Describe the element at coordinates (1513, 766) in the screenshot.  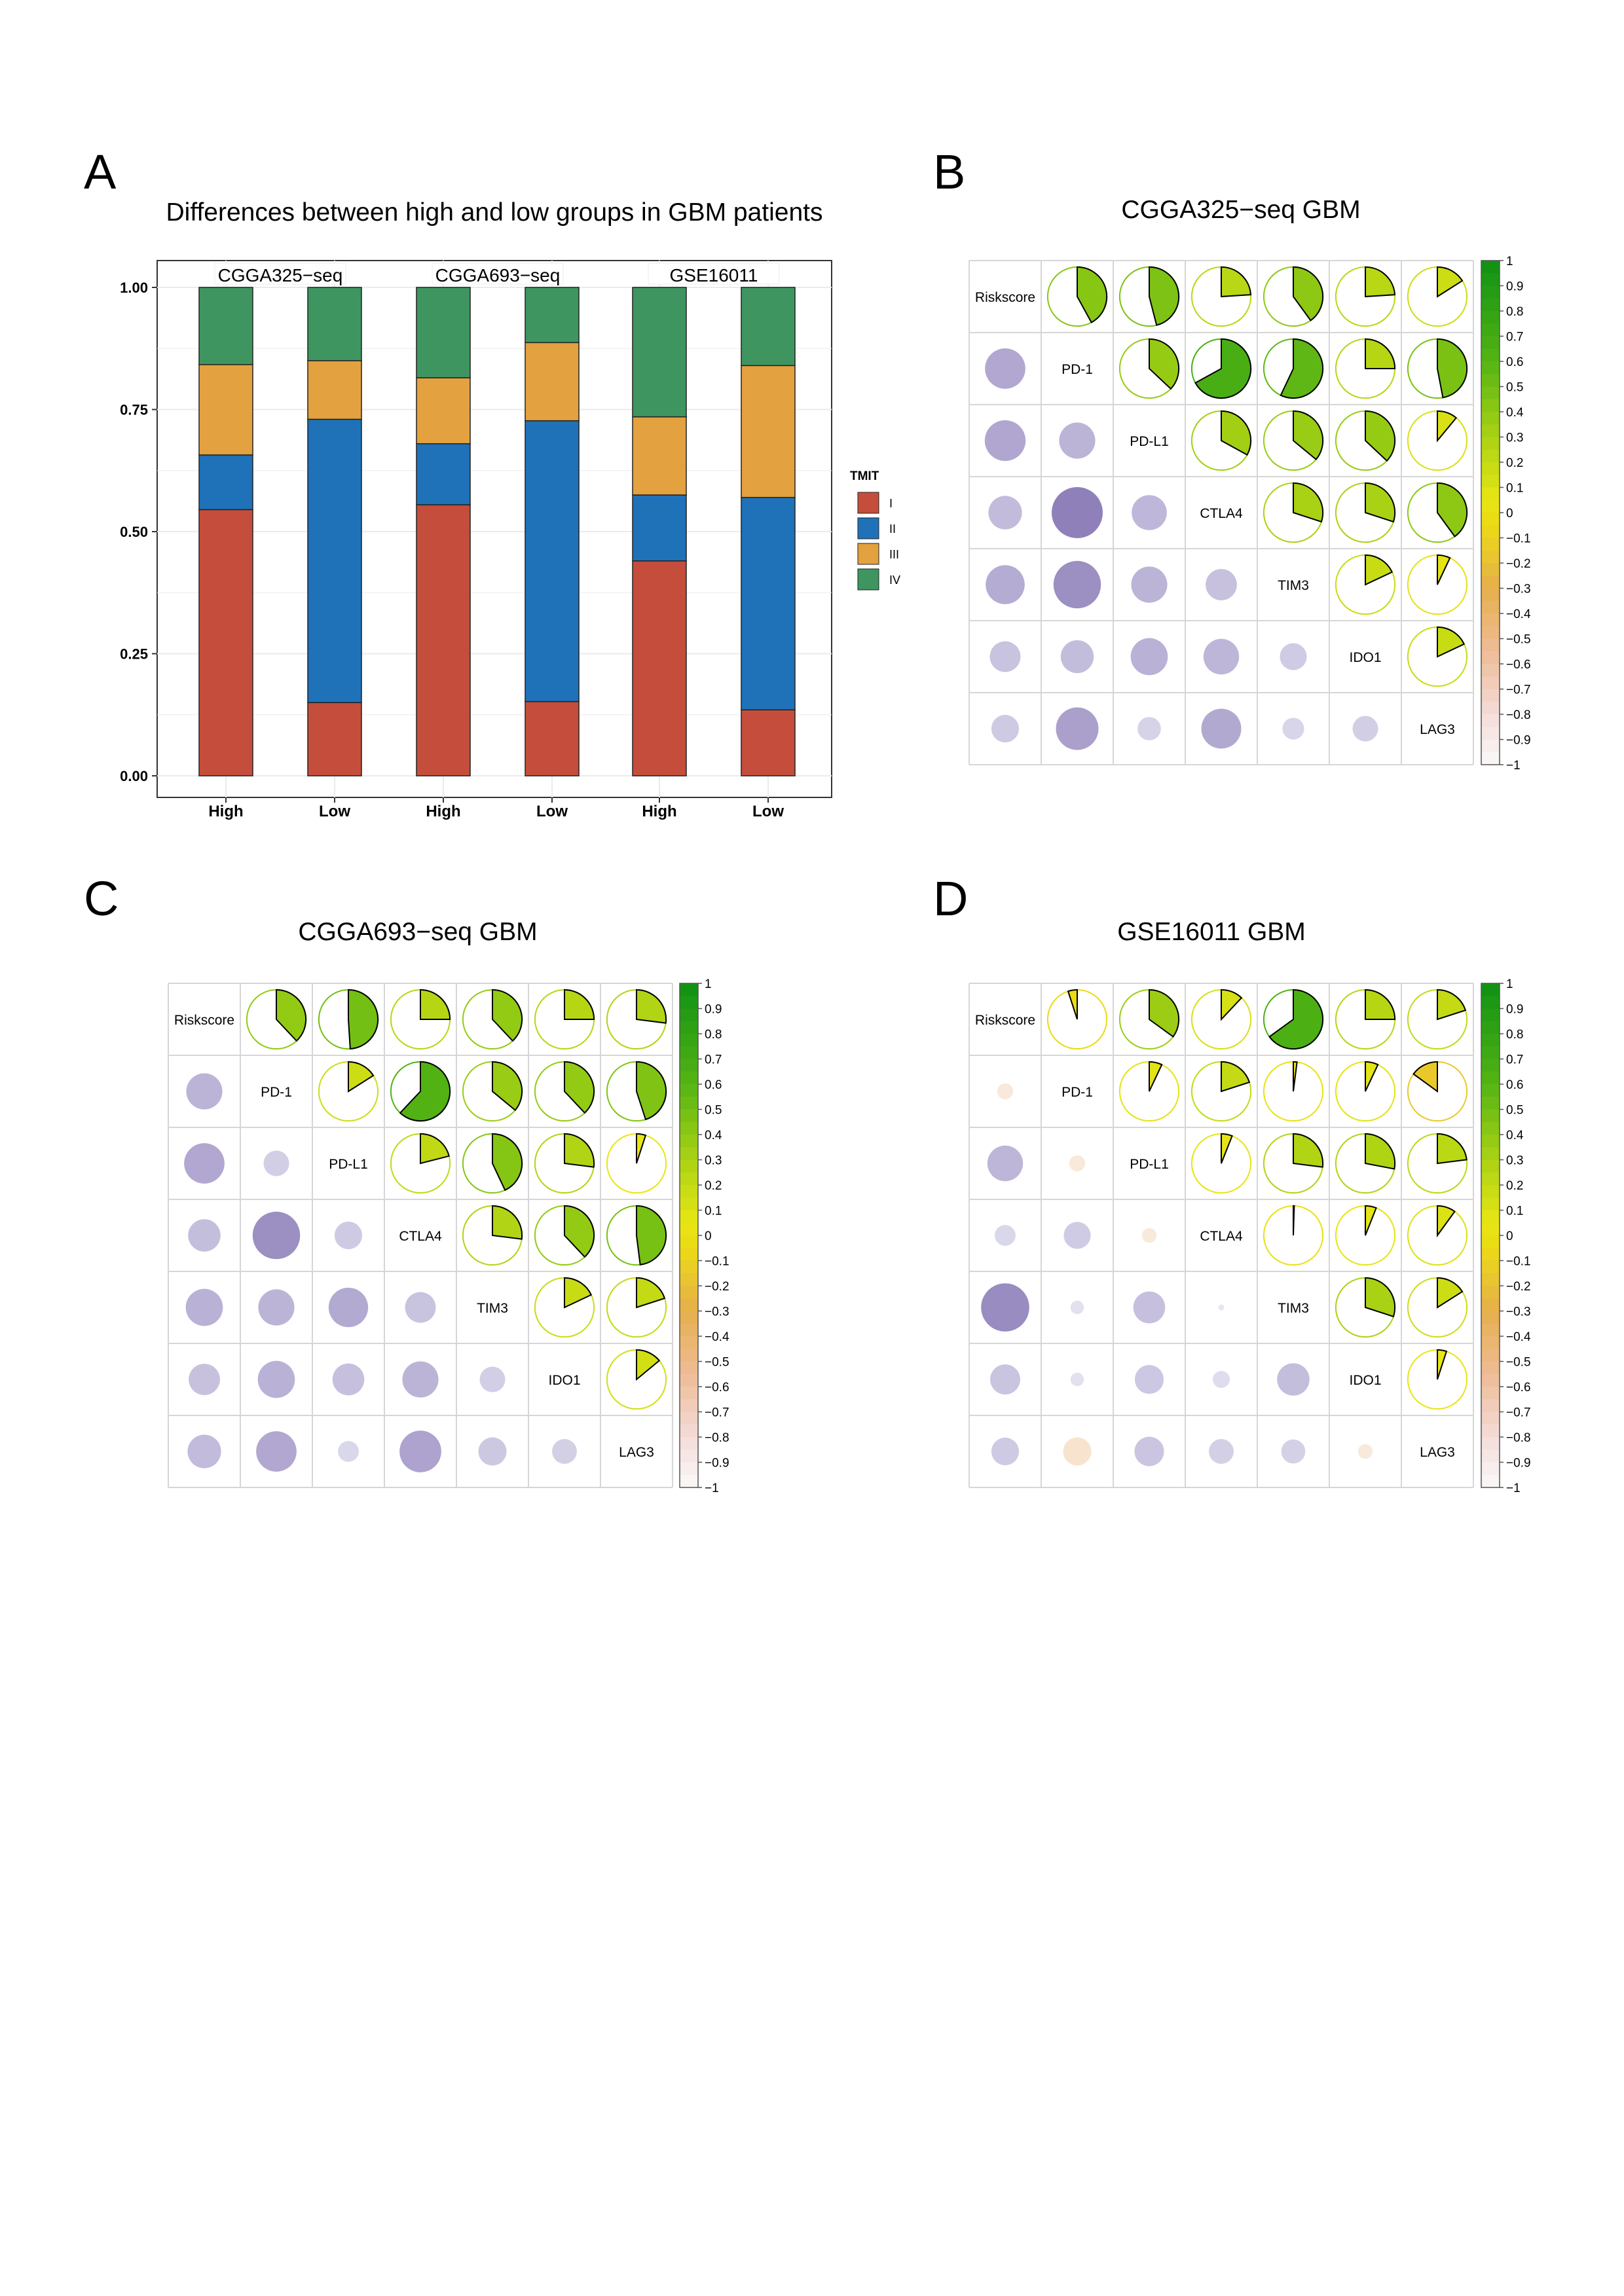
I see `colorbar-tick-label: −1` at that location.